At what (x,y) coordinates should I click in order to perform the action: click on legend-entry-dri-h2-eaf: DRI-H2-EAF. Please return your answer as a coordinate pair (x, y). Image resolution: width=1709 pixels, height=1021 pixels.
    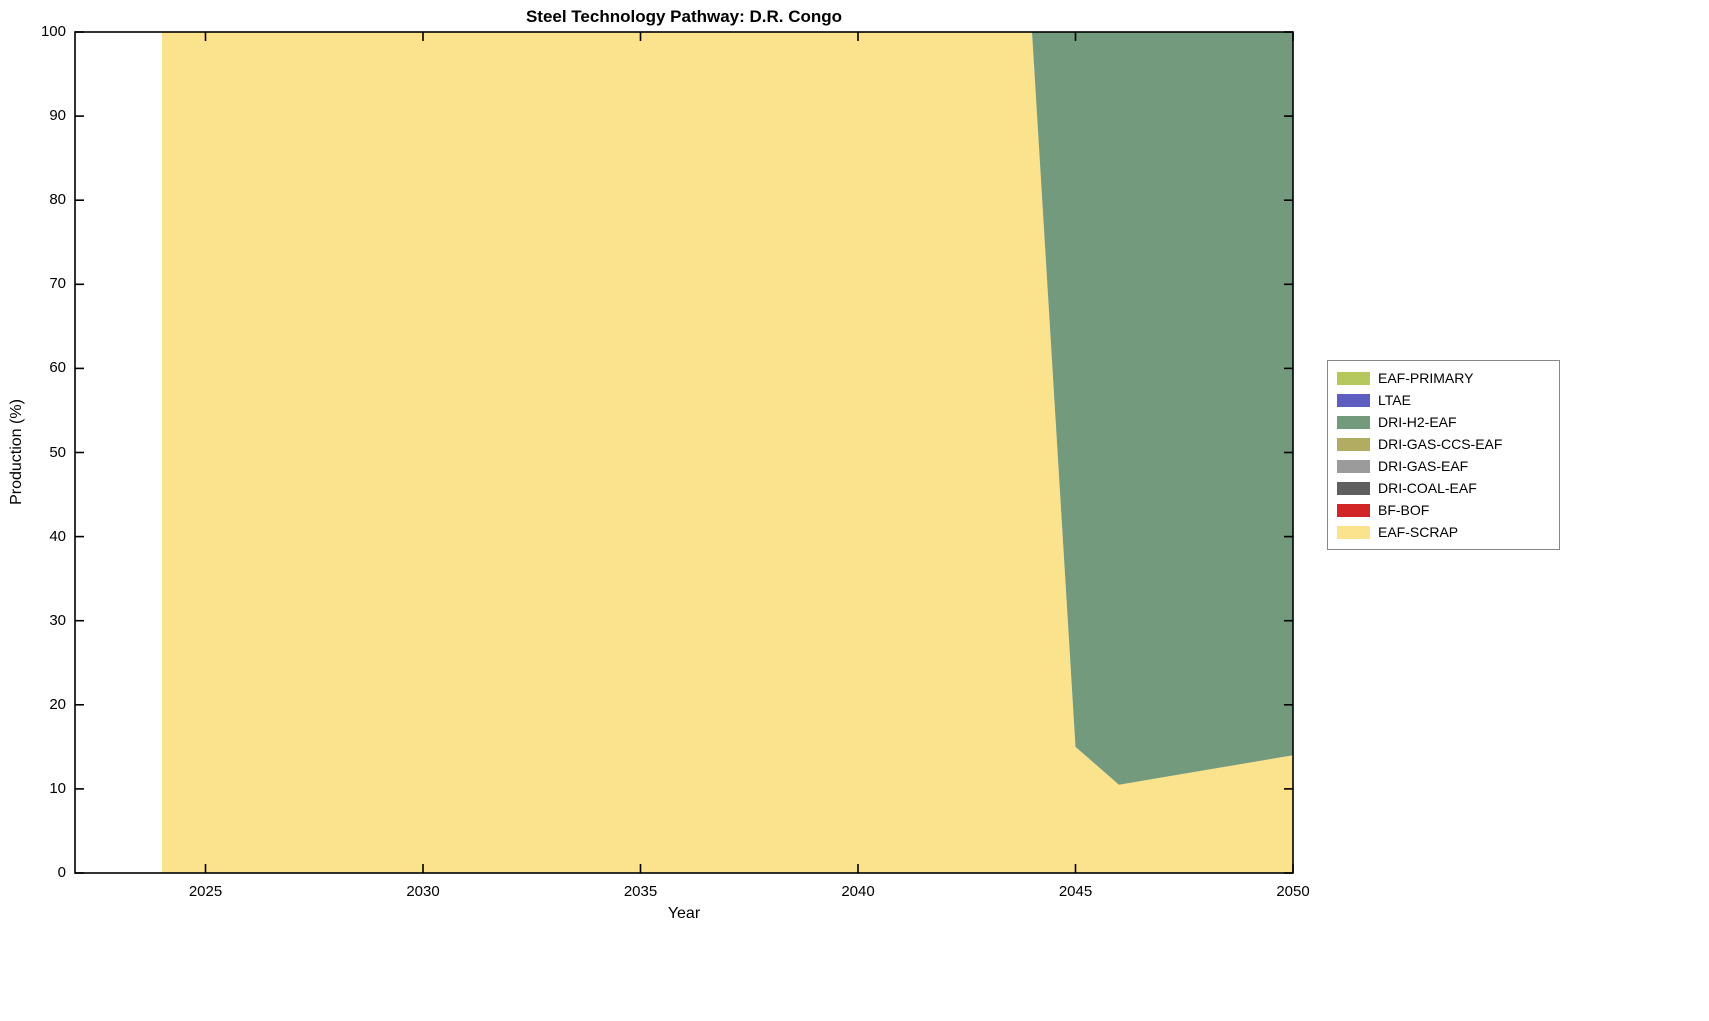
    Looking at the image, I should click on (1443, 422).